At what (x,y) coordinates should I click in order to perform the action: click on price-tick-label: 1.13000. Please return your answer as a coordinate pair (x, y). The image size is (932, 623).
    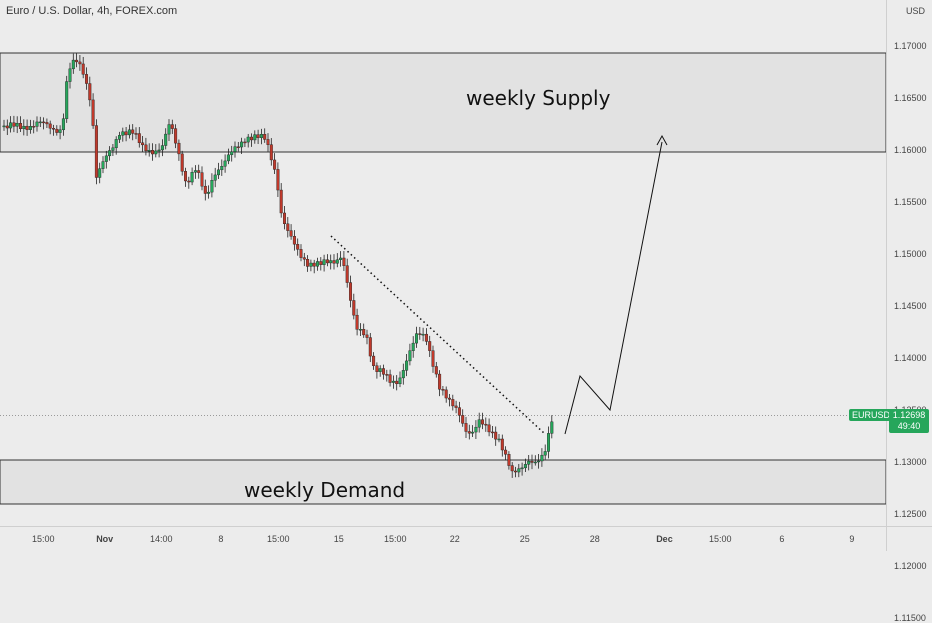
    Looking at the image, I should click on (910, 462).